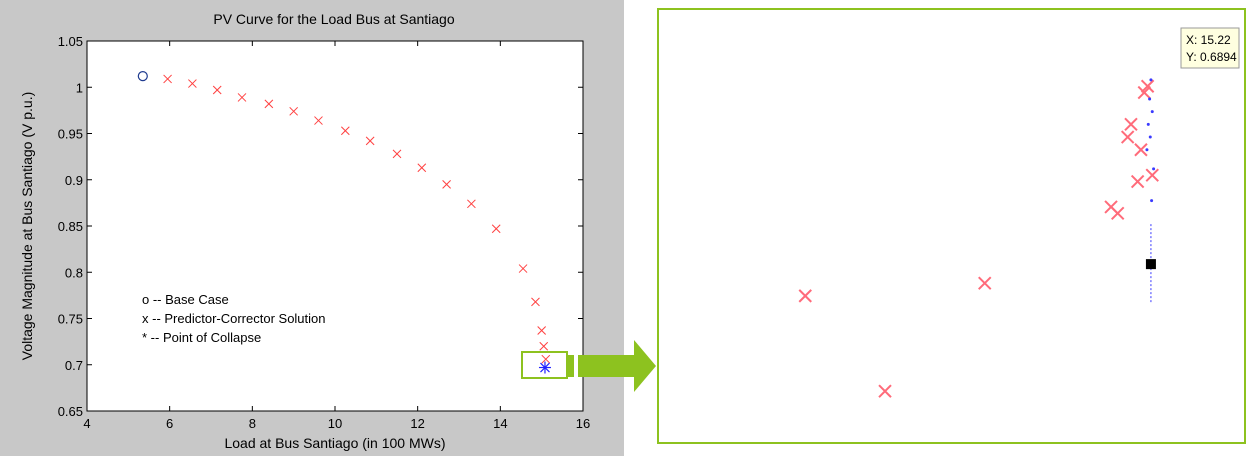  What do you see at coordinates (185, 299) in the screenshot?
I see `legend-base-case: o -- Base Case` at bounding box center [185, 299].